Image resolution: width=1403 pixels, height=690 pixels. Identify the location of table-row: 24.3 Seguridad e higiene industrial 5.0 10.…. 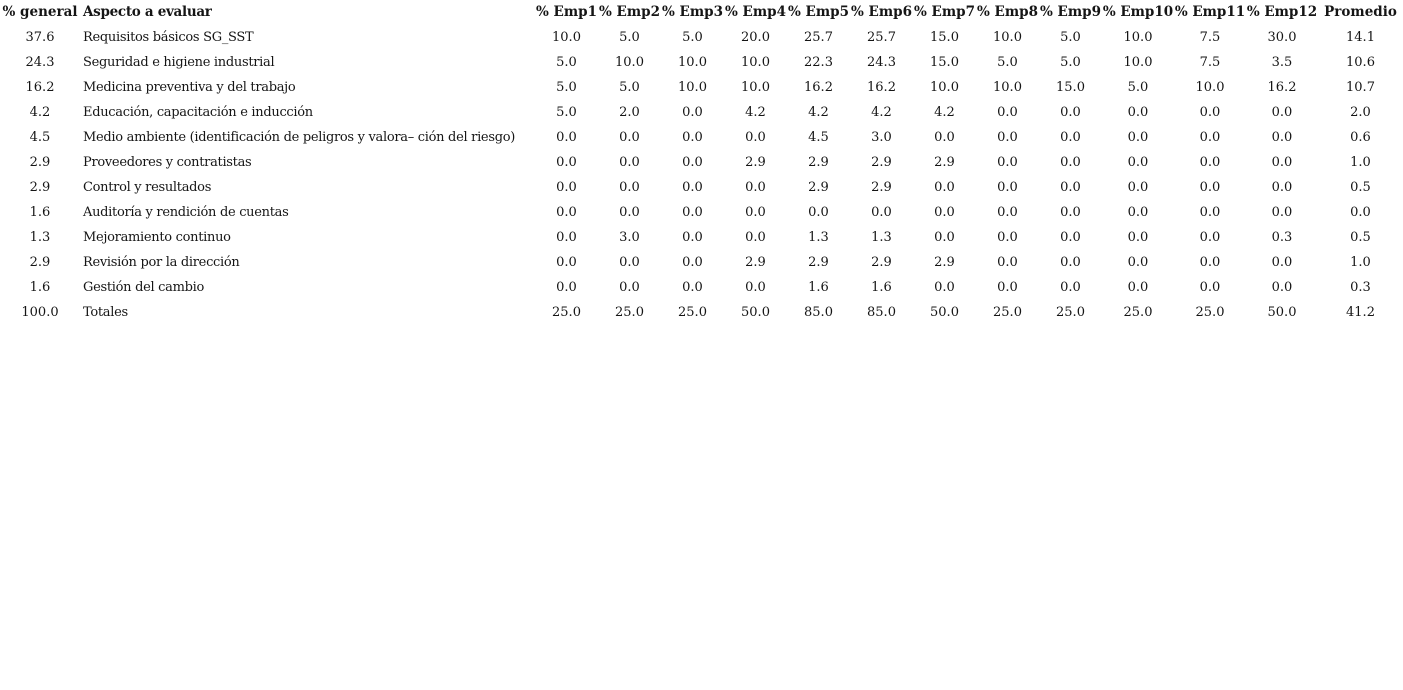
(701, 62).